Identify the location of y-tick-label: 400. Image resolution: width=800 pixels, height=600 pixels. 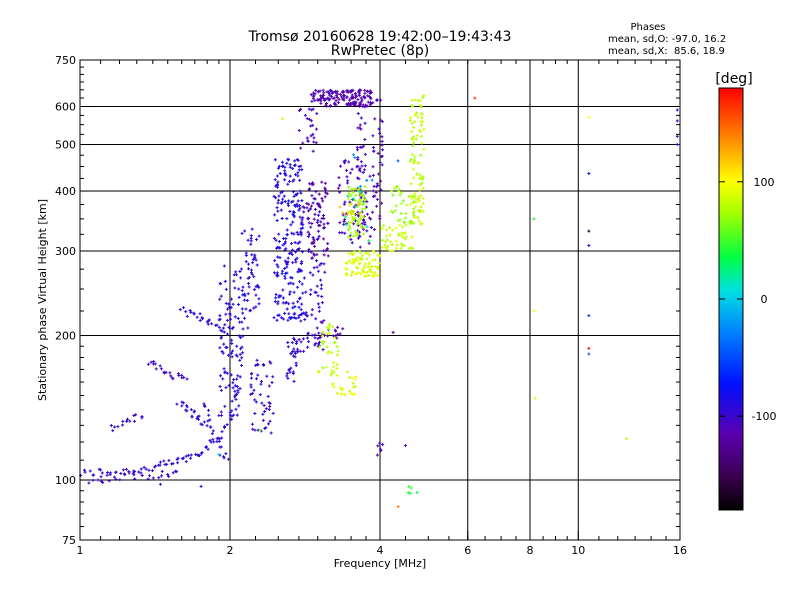
(65, 191).